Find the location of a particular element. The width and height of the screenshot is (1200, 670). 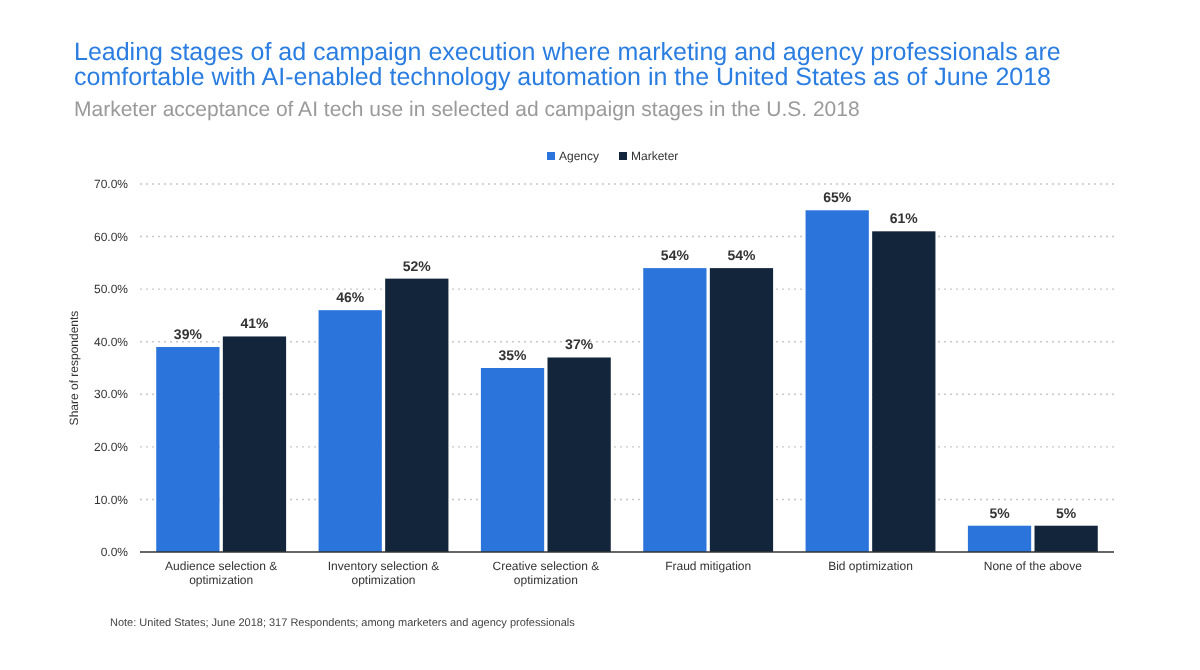

chart-title: Leading stages of ad campaign execution where marketing and agency professionals are comfortable with AI-enabled technology automation in the United States as of June 2018 is located at coordinates (567, 64).